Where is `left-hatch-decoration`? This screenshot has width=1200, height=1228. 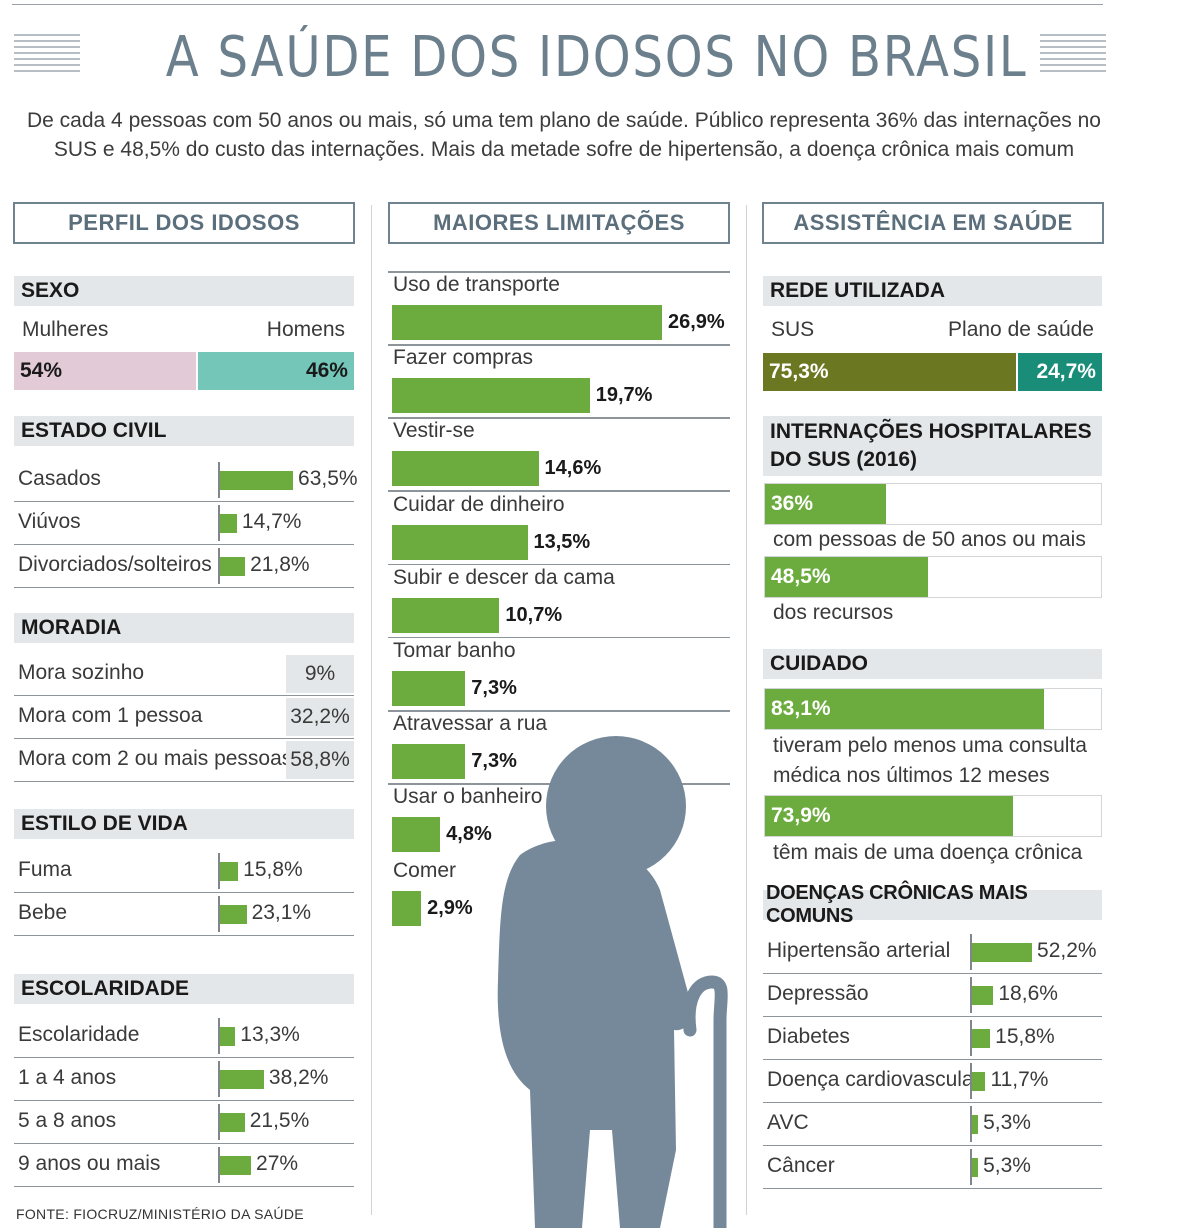
left-hatch-decoration is located at coordinates (47, 54).